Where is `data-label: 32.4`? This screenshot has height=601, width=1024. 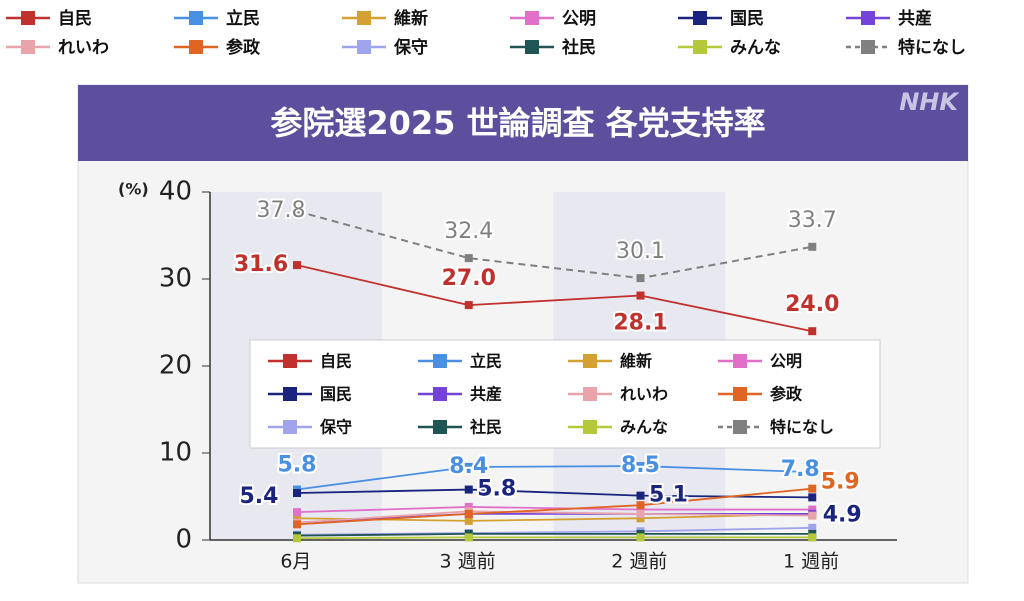 data-label: 32.4 is located at coordinates (468, 231).